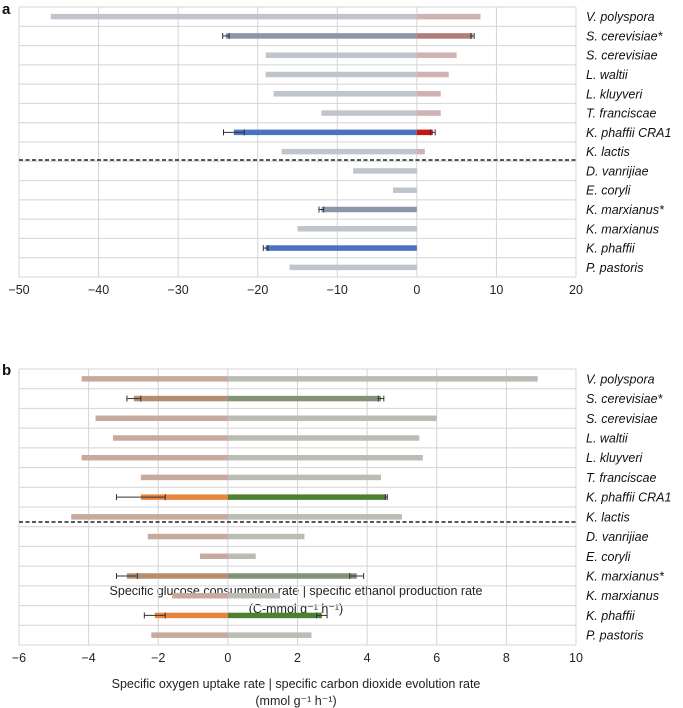 This screenshot has height=708, width=683. What do you see at coordinates (576, 290) in the screenshot?
I see `panel-a-tick-label: 20` at bounding box center [576, 290].